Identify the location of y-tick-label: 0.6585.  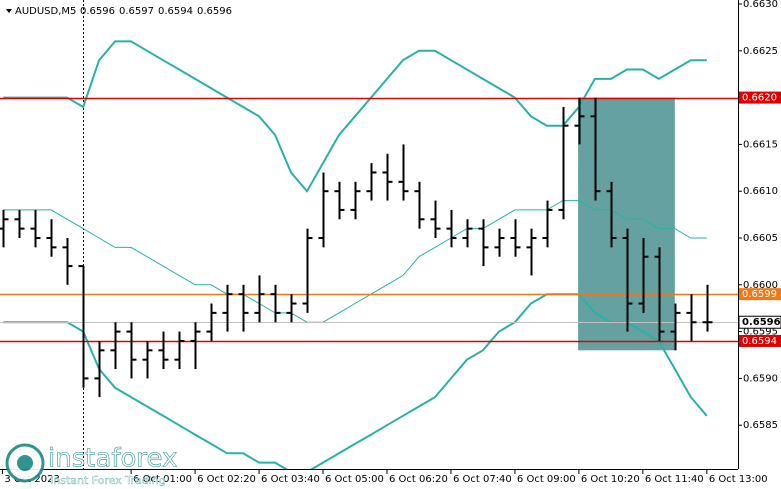
(760, 425).